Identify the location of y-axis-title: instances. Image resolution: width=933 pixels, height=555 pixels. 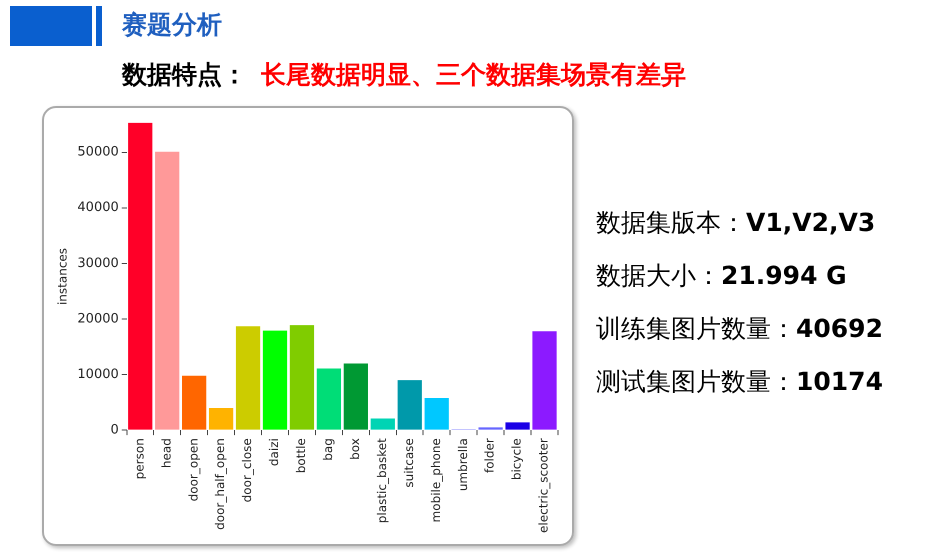
(62, 277).